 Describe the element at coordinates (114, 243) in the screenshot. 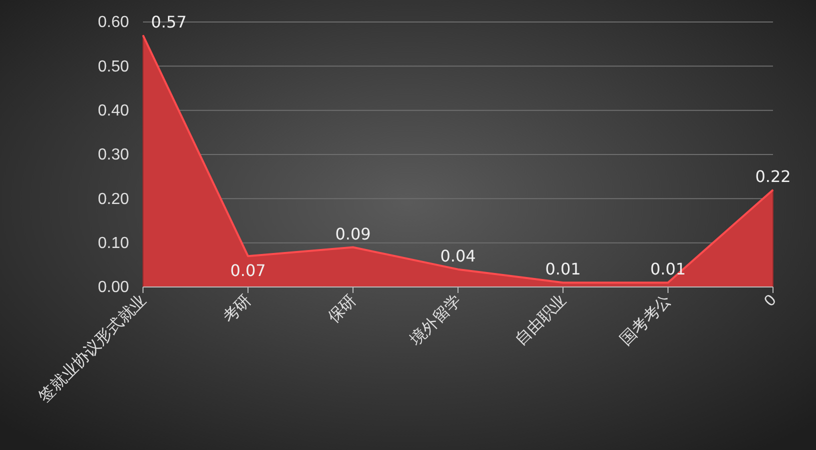

I see `y-tick-label: 0.10` at that location.